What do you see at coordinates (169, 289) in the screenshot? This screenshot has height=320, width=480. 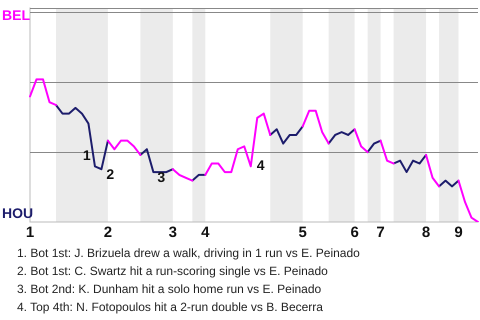 I see `text: 3. Bot 2nd: K. Dunham hit a solo home run vs E. Peinado` at bounding box center [169, 289].